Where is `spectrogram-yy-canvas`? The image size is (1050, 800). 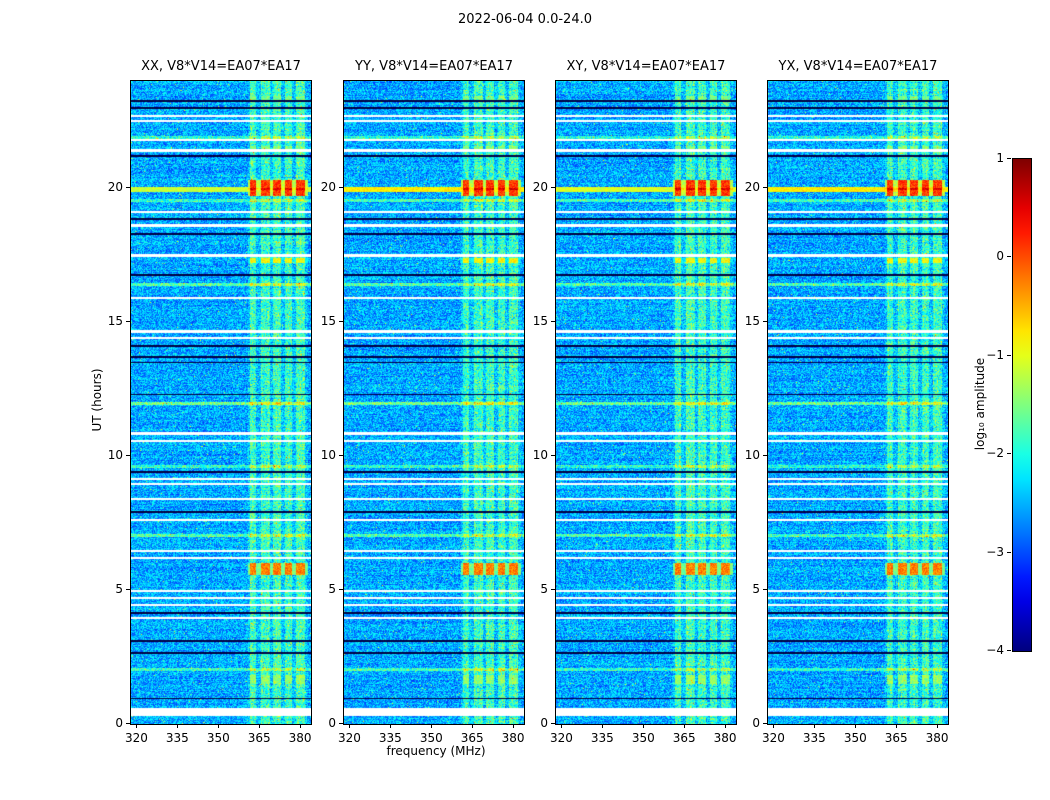
spectrogram-yy-canvas is located at coordinates (434, 402).